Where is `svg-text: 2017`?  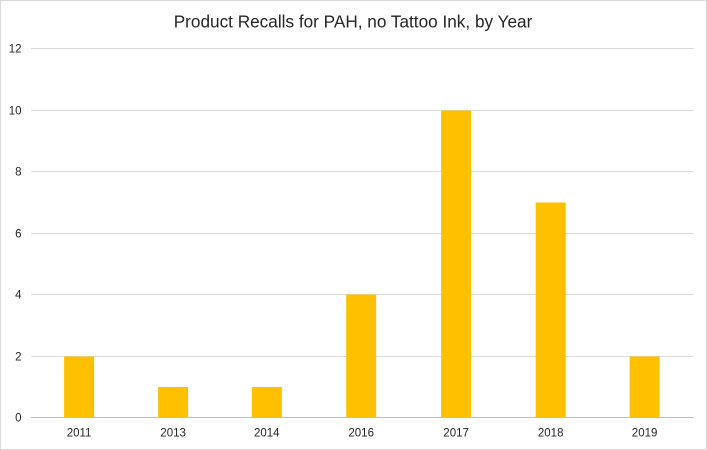
svg-text: 2017 is located at coordinates (456, 434).